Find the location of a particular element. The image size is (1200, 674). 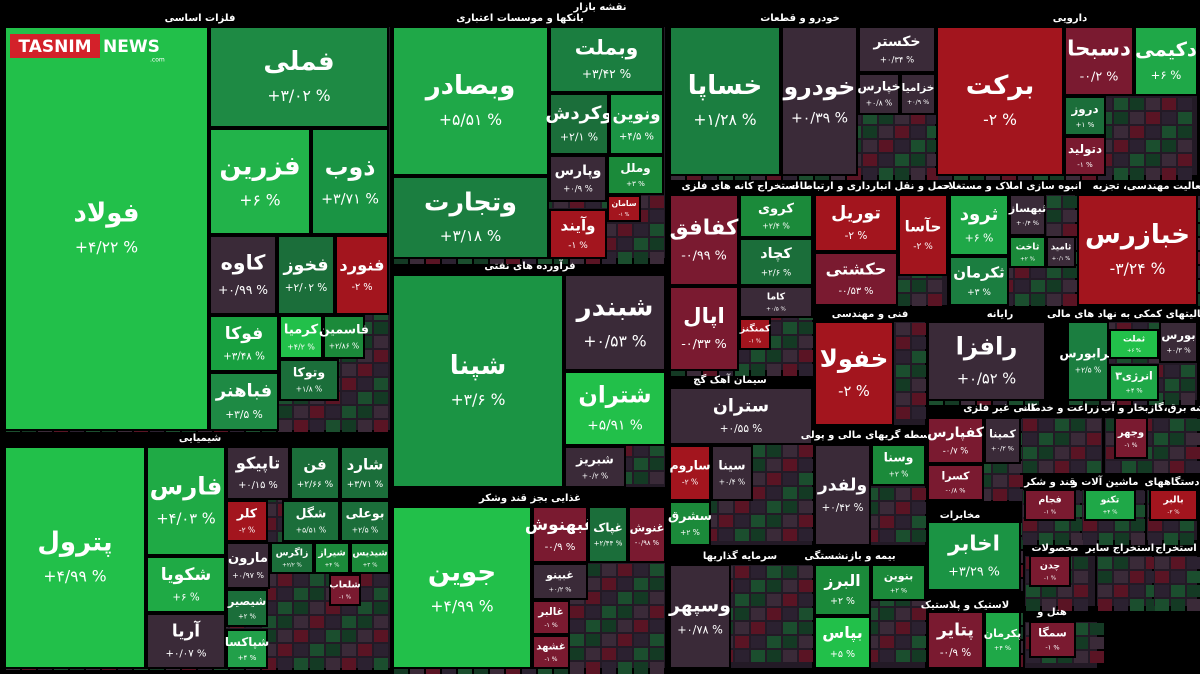

tile-name: فنورد is located at coordinates (361, 265).